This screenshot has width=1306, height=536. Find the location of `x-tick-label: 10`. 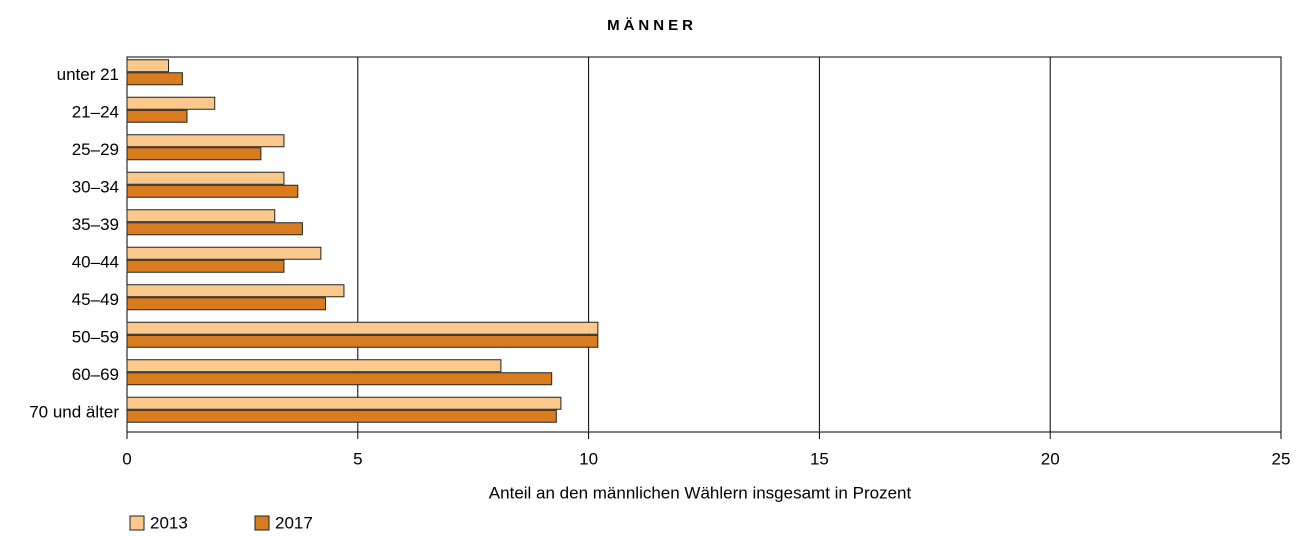

x-tick-label: 10 is located at coordinates (588, 458).